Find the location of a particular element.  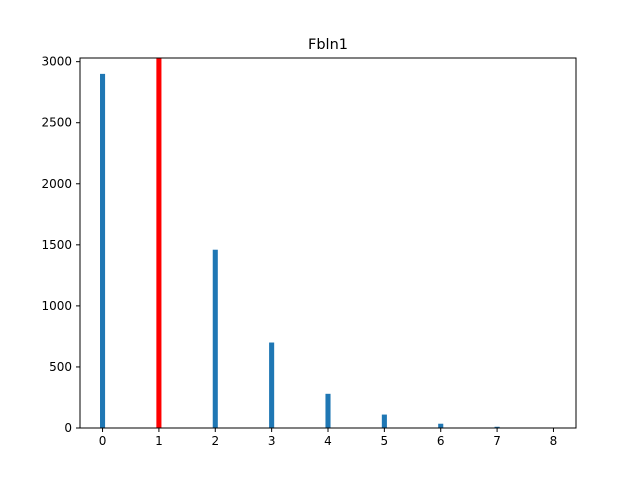

x-tick-label: 1 is located at coordinates (159, 441).